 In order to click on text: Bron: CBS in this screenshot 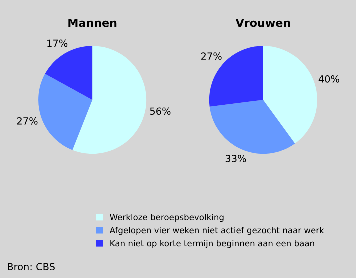, I will do `click(31, 267)`.